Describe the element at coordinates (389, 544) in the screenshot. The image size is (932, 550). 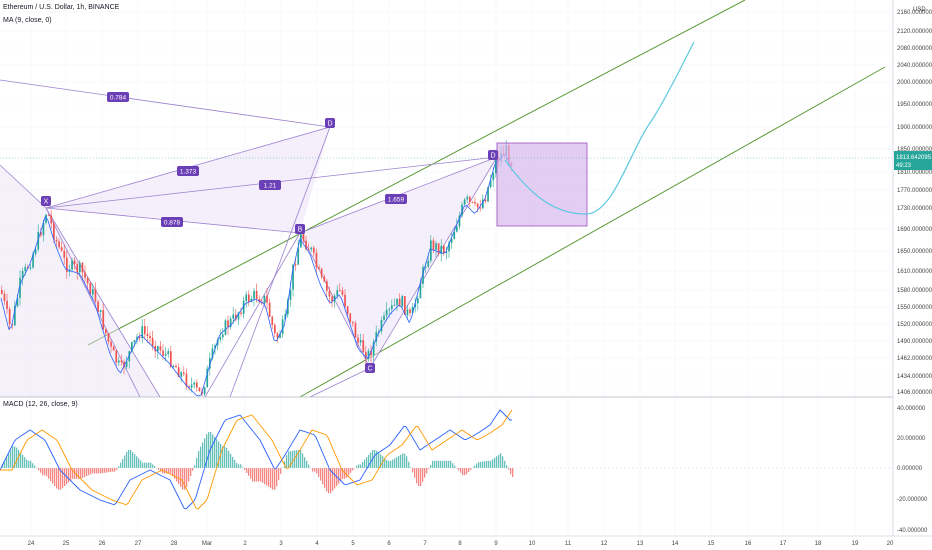
I see `time-tick-label: 6` at that location.